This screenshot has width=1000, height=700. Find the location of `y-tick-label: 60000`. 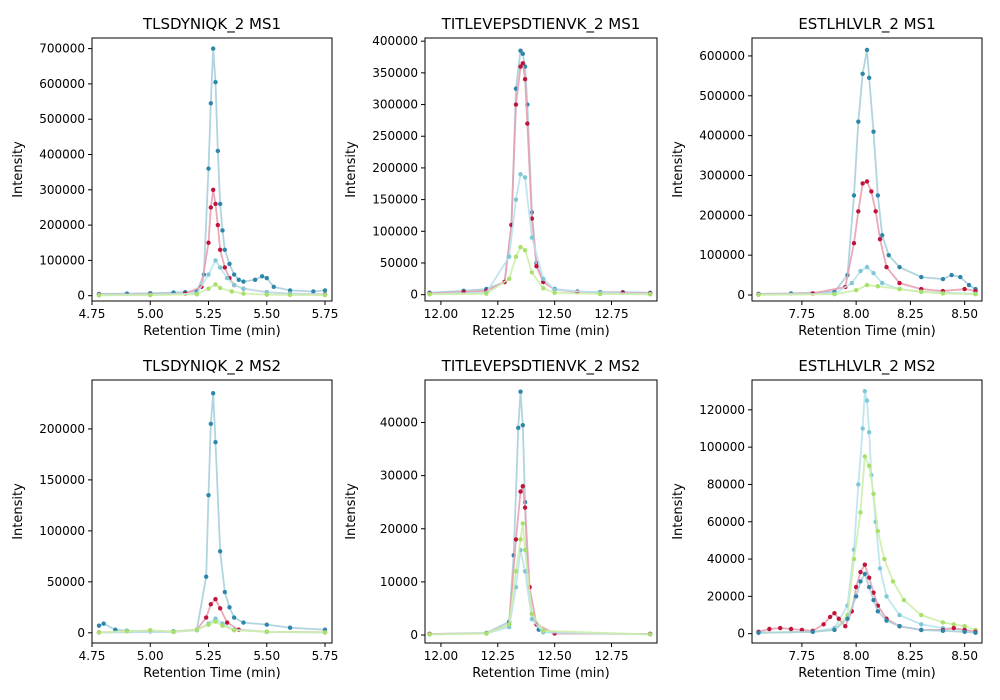

y-tick-label: 60000 is located at coordinates (726, 522).